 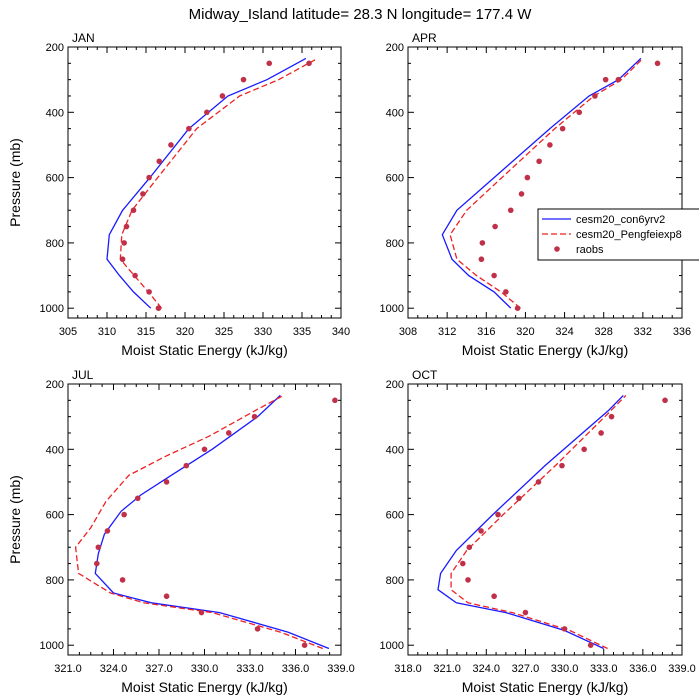 I want to click on x-tick-label: 318.0, so click(x=408, y=669).